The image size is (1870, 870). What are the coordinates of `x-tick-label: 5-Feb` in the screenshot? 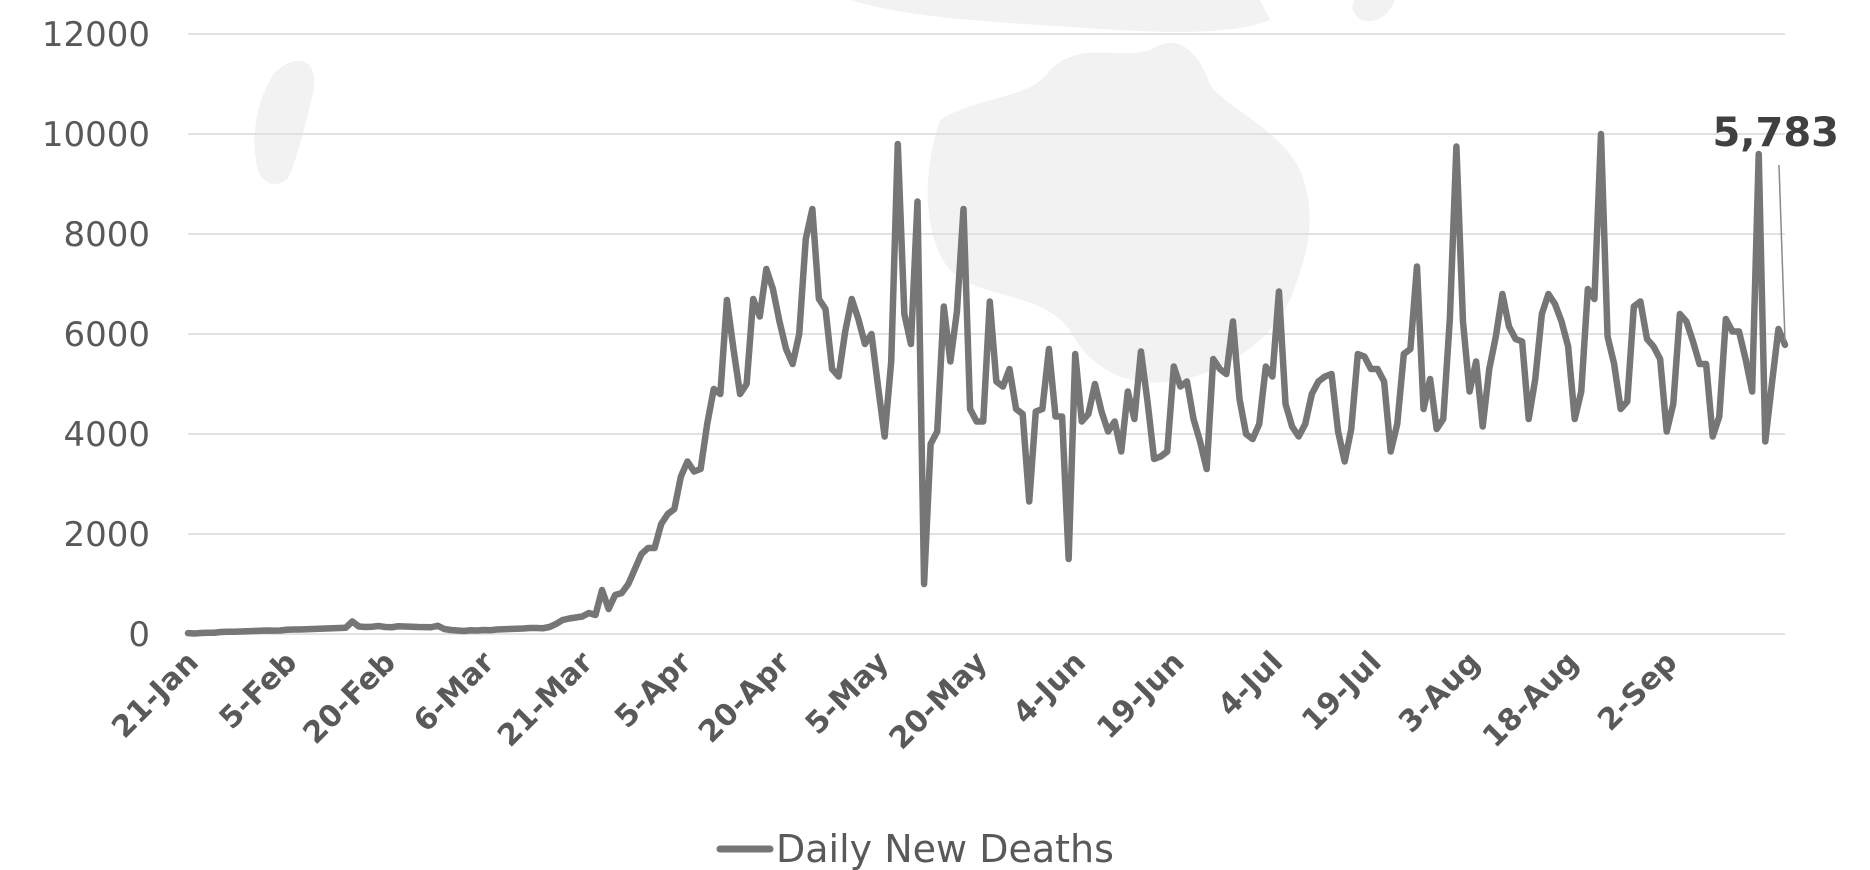 It's located at (259, 691).